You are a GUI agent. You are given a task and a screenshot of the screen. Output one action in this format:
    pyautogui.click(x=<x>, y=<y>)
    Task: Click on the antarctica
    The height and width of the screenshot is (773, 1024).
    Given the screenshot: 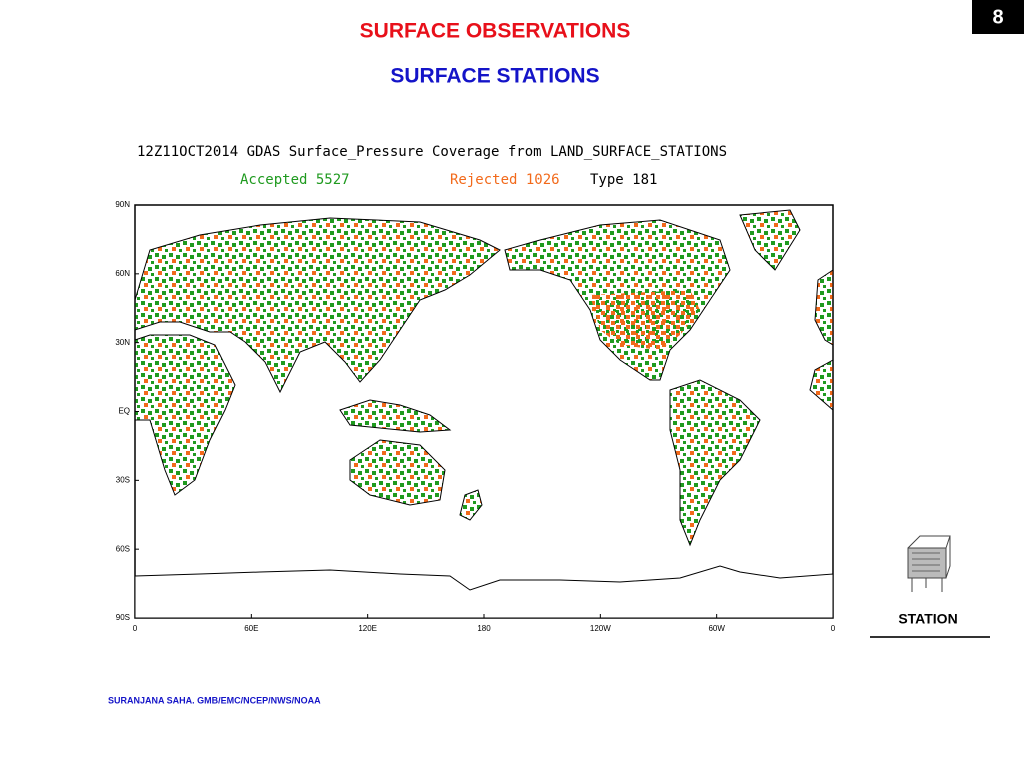 What is the action you would take?
    pyautogui.click(x=484, y=592)
    